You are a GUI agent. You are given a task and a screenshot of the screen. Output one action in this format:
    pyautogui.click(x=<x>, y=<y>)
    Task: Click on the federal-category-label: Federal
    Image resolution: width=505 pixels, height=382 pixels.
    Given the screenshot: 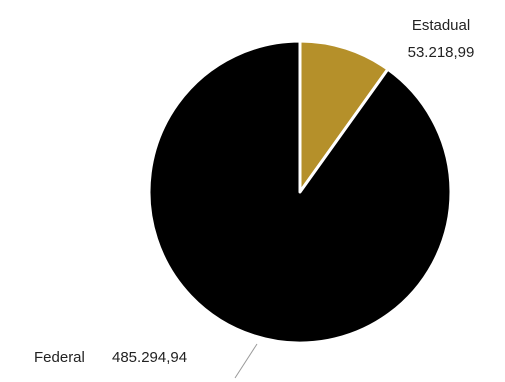 What is the action you would take?
    pyautogui.click(x=59, y=357)
    